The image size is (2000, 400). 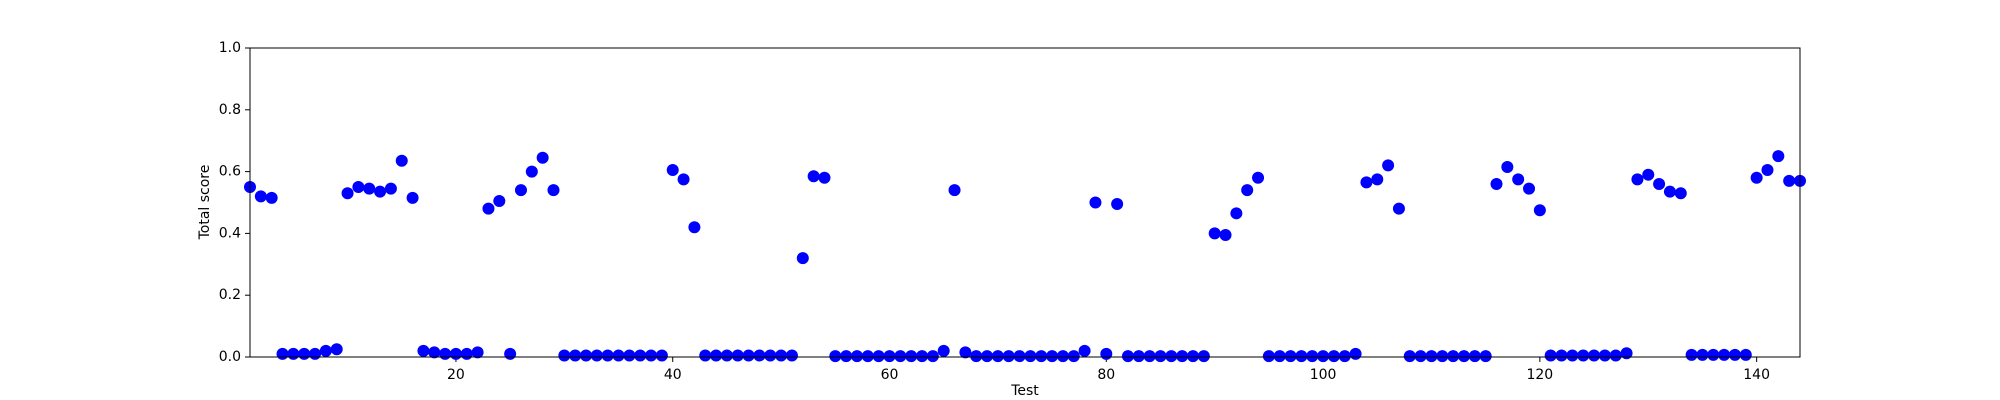 What do you see at coordinates (230, 110) in the screenshot?
I see `y-tick-label: 0.8` at bounding box center [230, 110].